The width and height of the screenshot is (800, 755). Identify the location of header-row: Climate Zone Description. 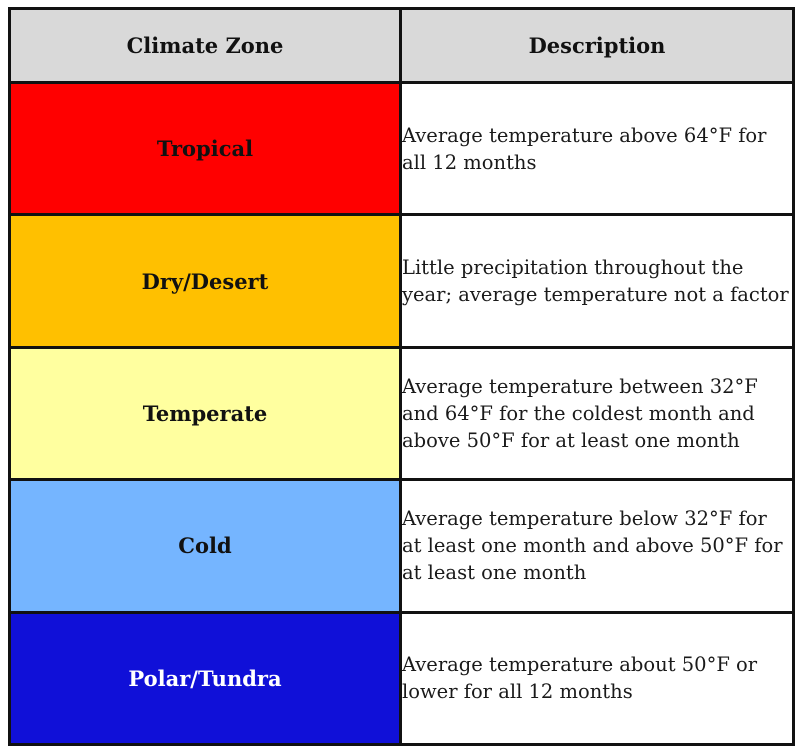
(401, 45).